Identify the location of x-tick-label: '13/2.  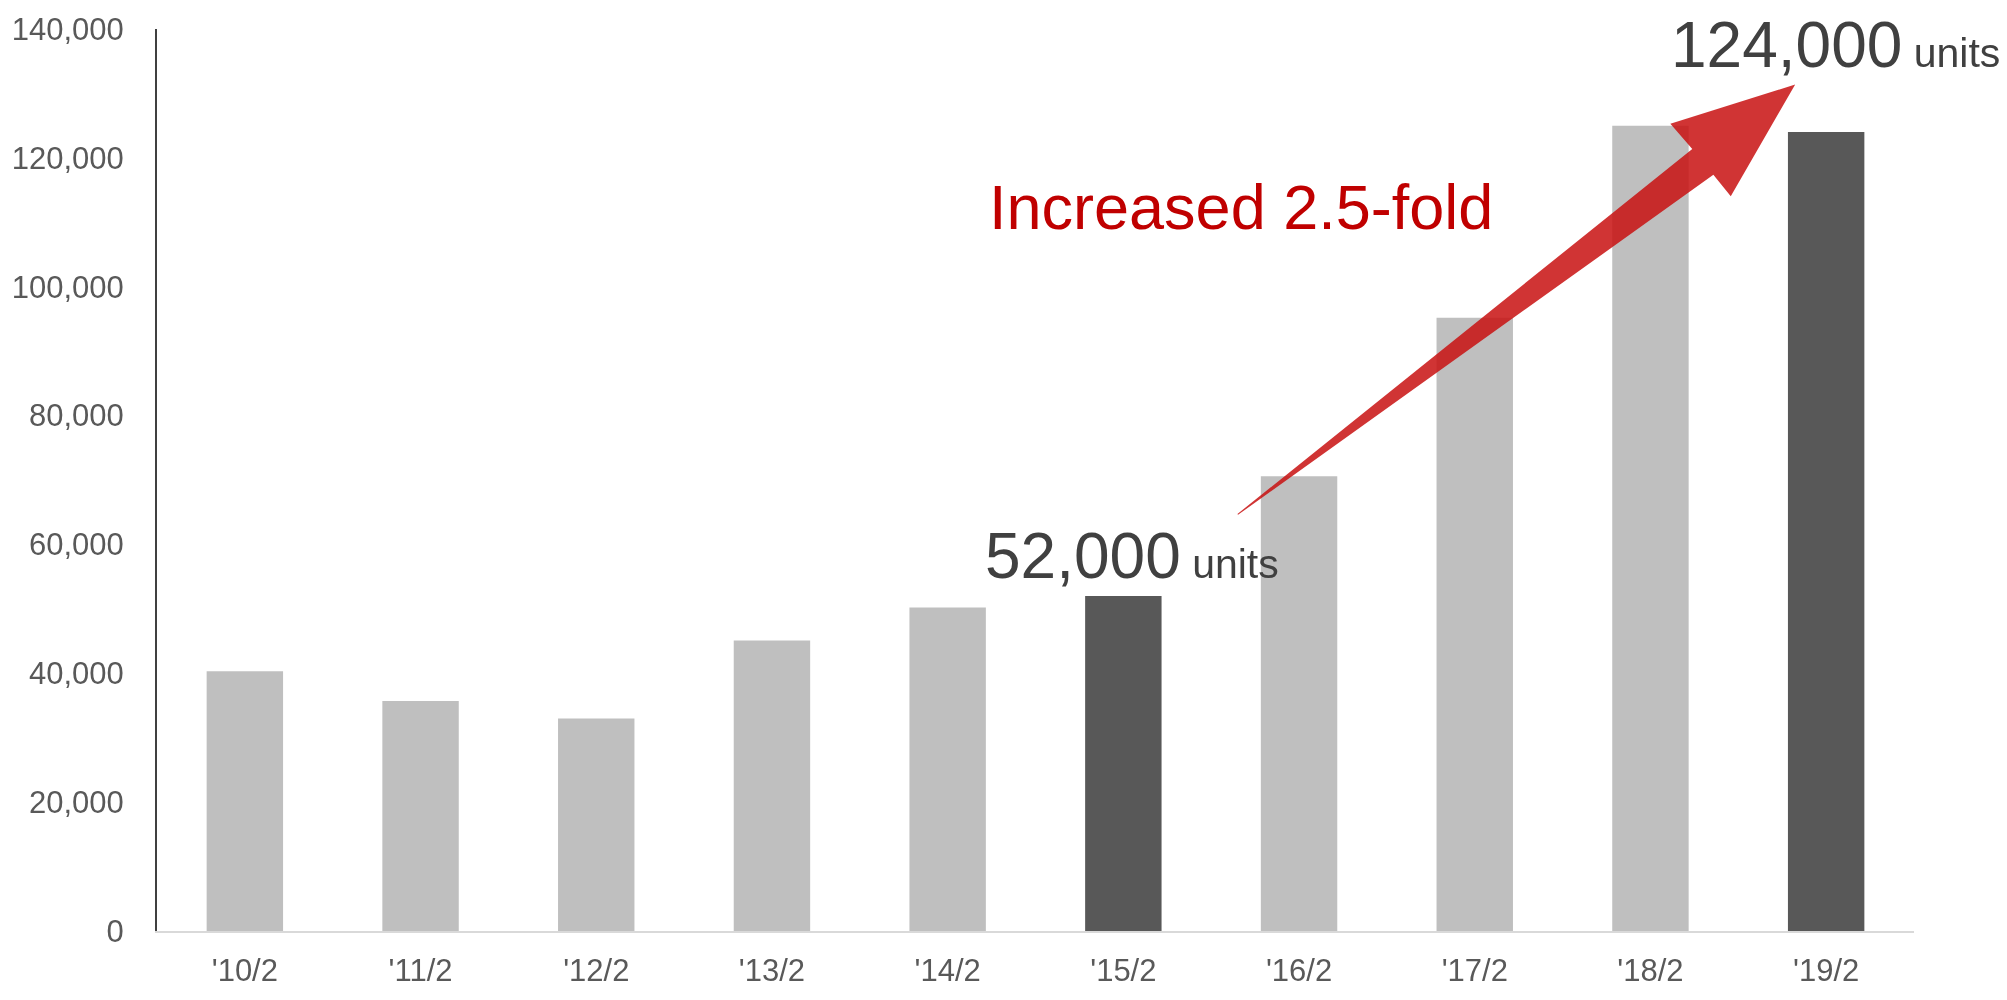
(772, 971).